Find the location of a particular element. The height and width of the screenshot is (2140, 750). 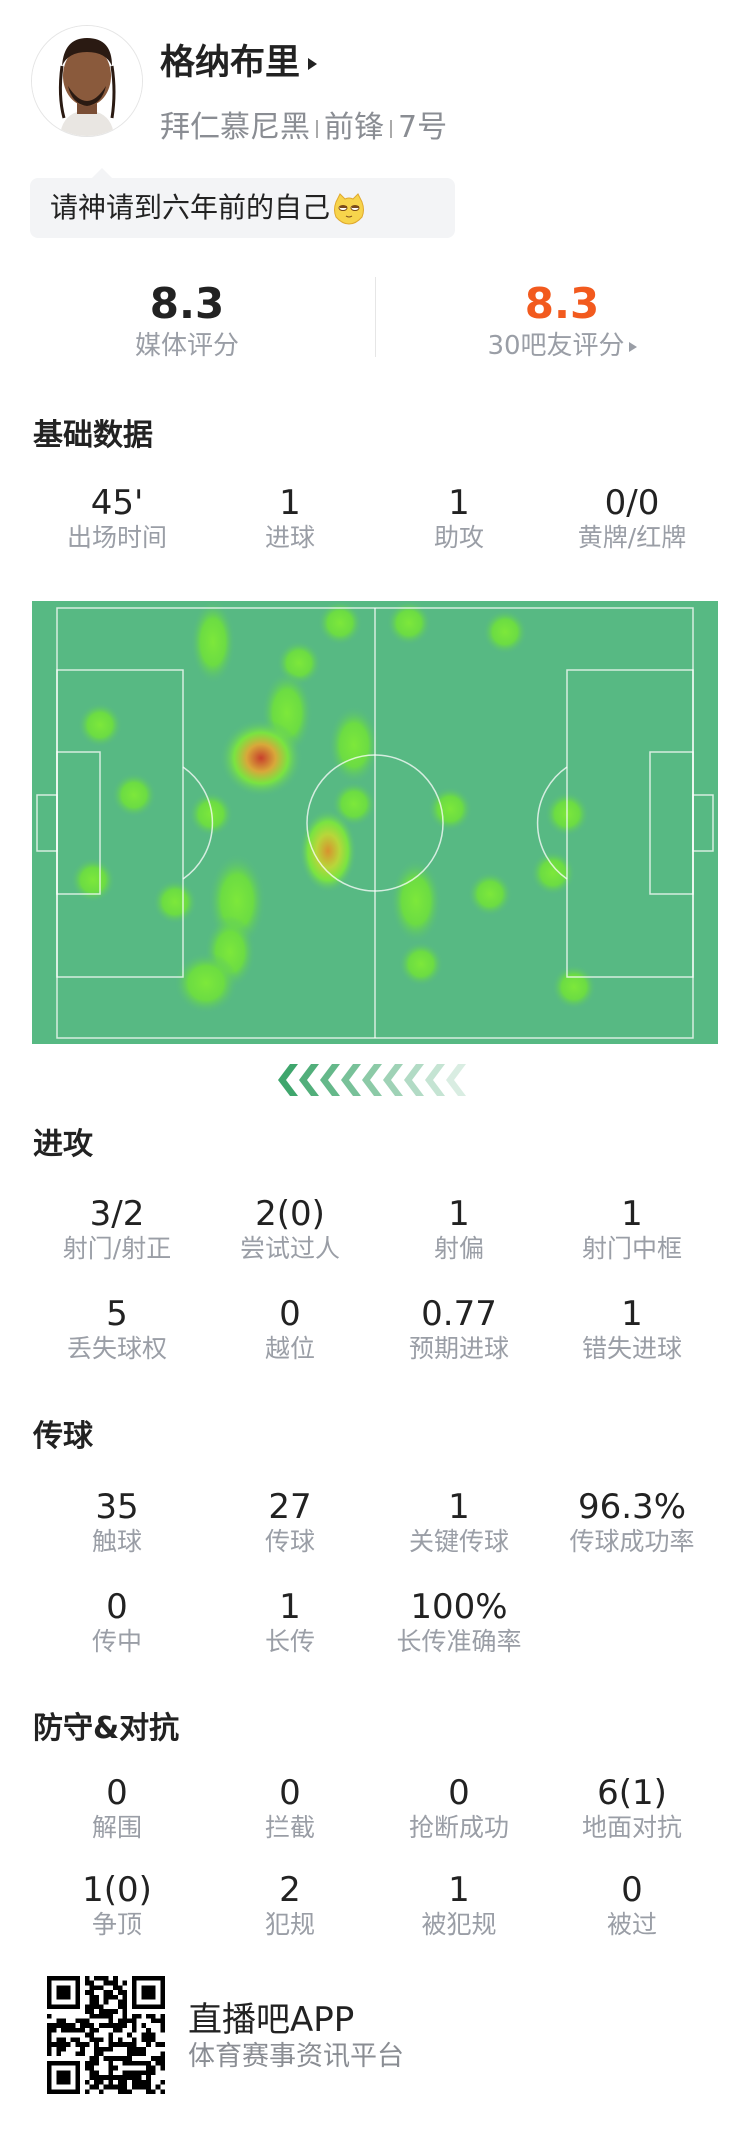

stat-value: 2 is located at coordinates (290, 1890).